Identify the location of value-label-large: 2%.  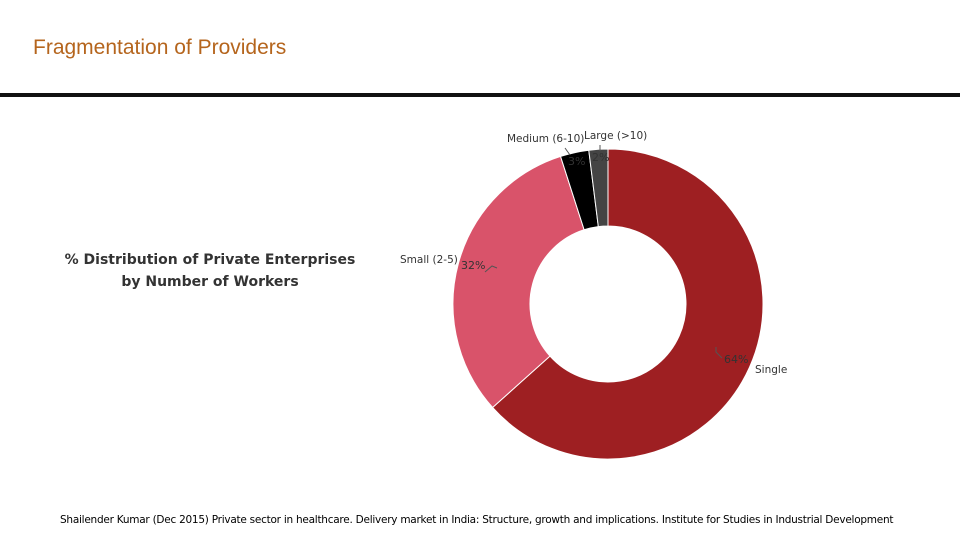
(601, 157).